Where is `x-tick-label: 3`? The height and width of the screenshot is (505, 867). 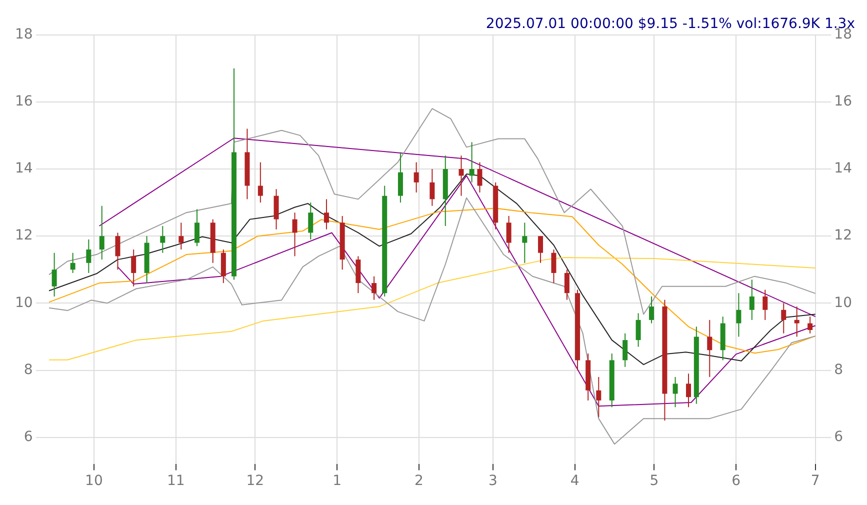
x-tick-label: 3 is located at coordinates (493, 481).